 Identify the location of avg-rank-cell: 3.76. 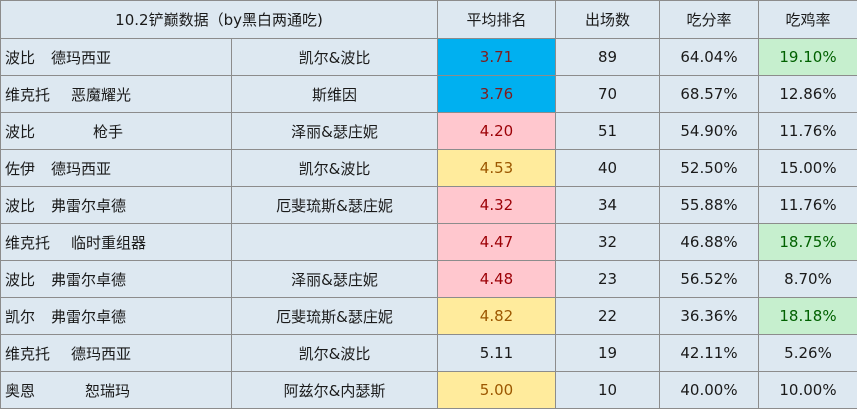
(497, 94).